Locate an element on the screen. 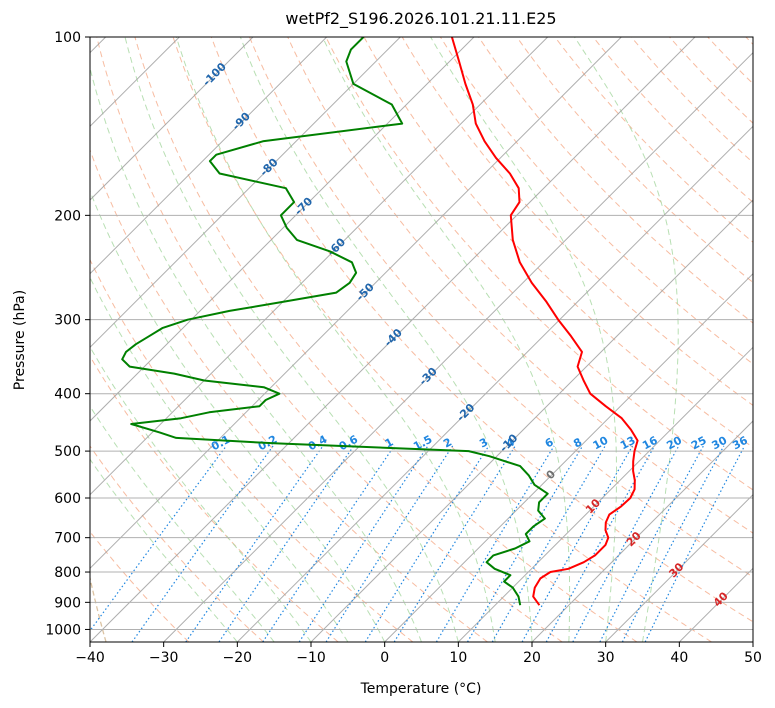 The width and height of the screenshot is (775, 708). x-tick-label: 40 is located at coordinates (679, 658).